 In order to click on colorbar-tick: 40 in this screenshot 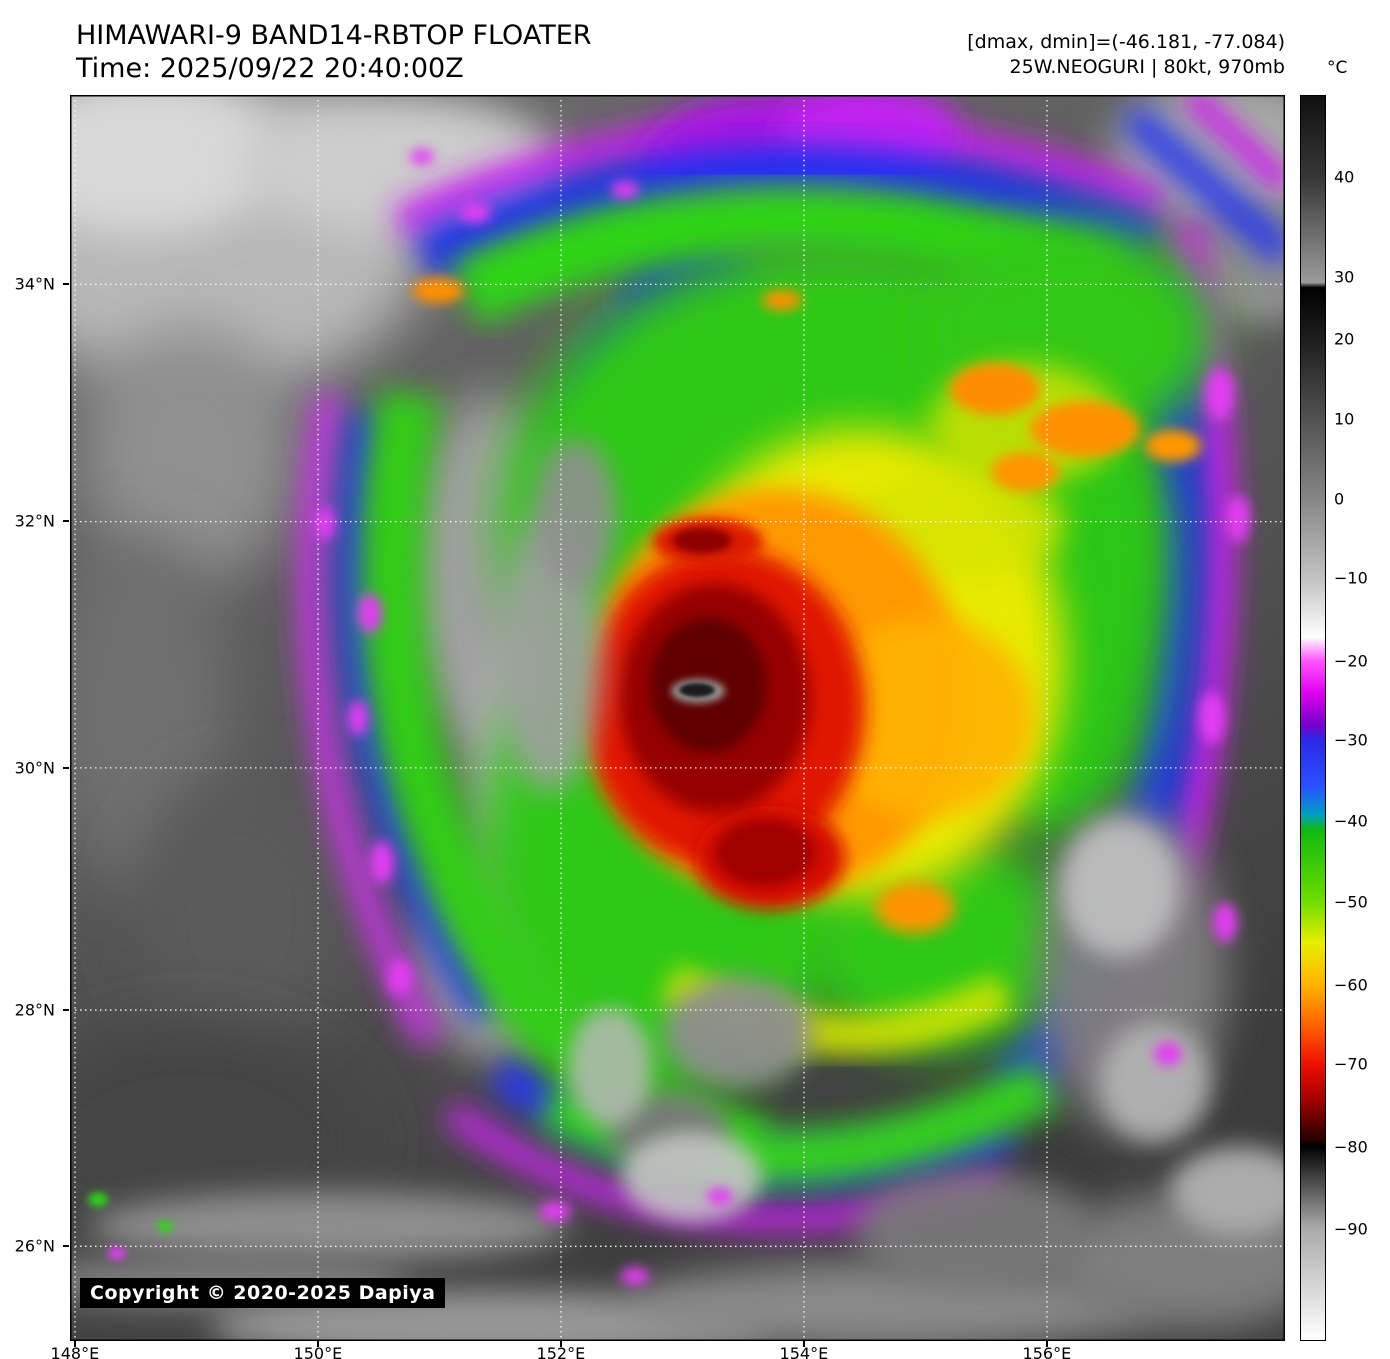, I will do `click(1344, 177)`.